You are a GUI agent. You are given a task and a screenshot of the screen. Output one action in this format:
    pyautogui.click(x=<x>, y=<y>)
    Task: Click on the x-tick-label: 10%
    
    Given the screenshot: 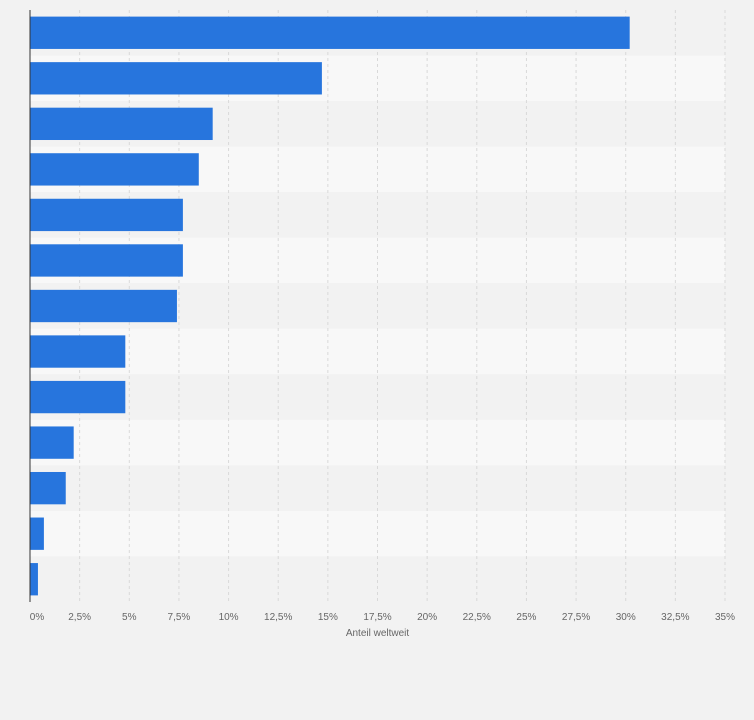 What is the action you would take?
    pyautogui.click(x=229, y=617)
    